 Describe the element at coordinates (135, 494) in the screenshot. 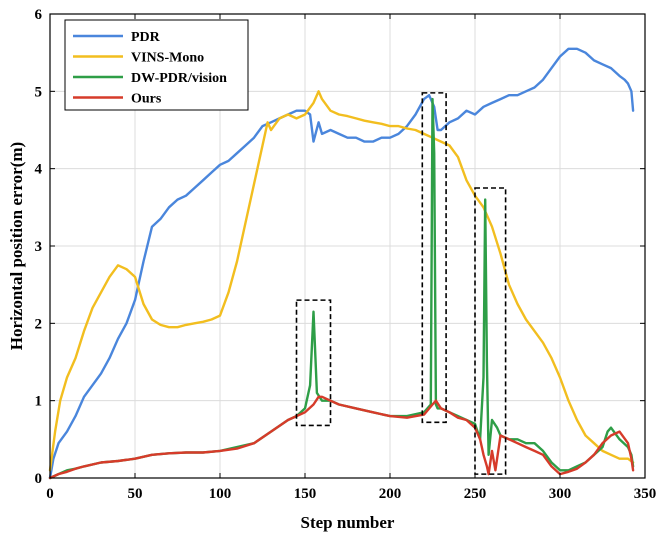

I see `x-tick-label: 50` at that location.